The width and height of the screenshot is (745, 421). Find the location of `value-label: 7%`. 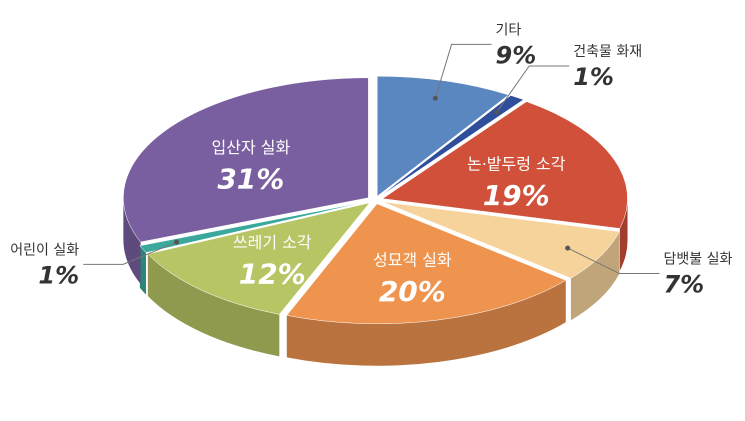

value-label: 7% is located at coordinates (683, 285).